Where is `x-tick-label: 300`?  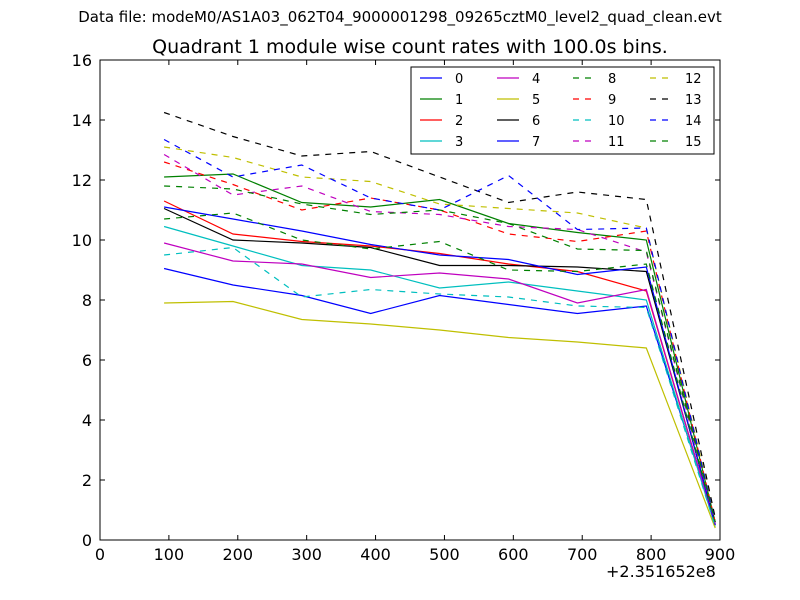 x-tick-label: 300 is located at coordinates (306, 554).